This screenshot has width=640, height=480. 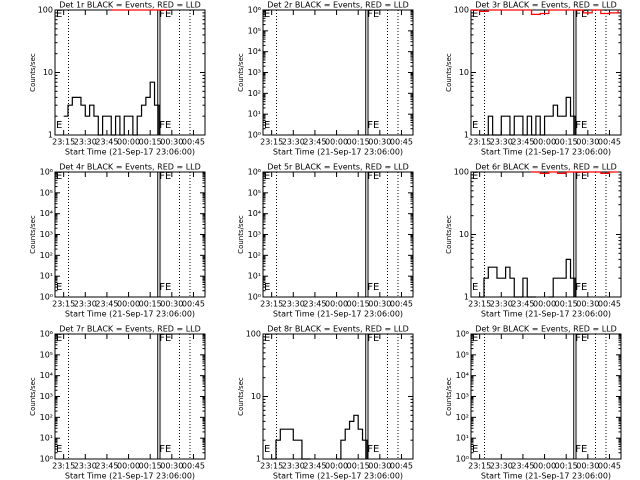 What do you see at coordinates (254, 172) in the screenshot?
I see `y-tick-label: 10⁶` at bounding box center [254, 172].